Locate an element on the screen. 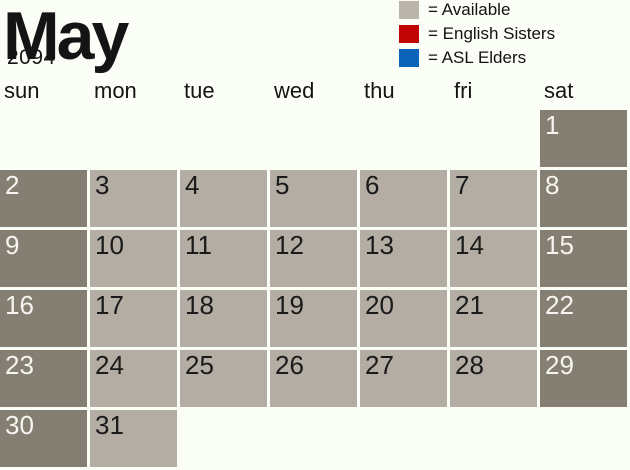 This screenshot has width=630, height=470. month-title: May is located at coordinates (66, 37).